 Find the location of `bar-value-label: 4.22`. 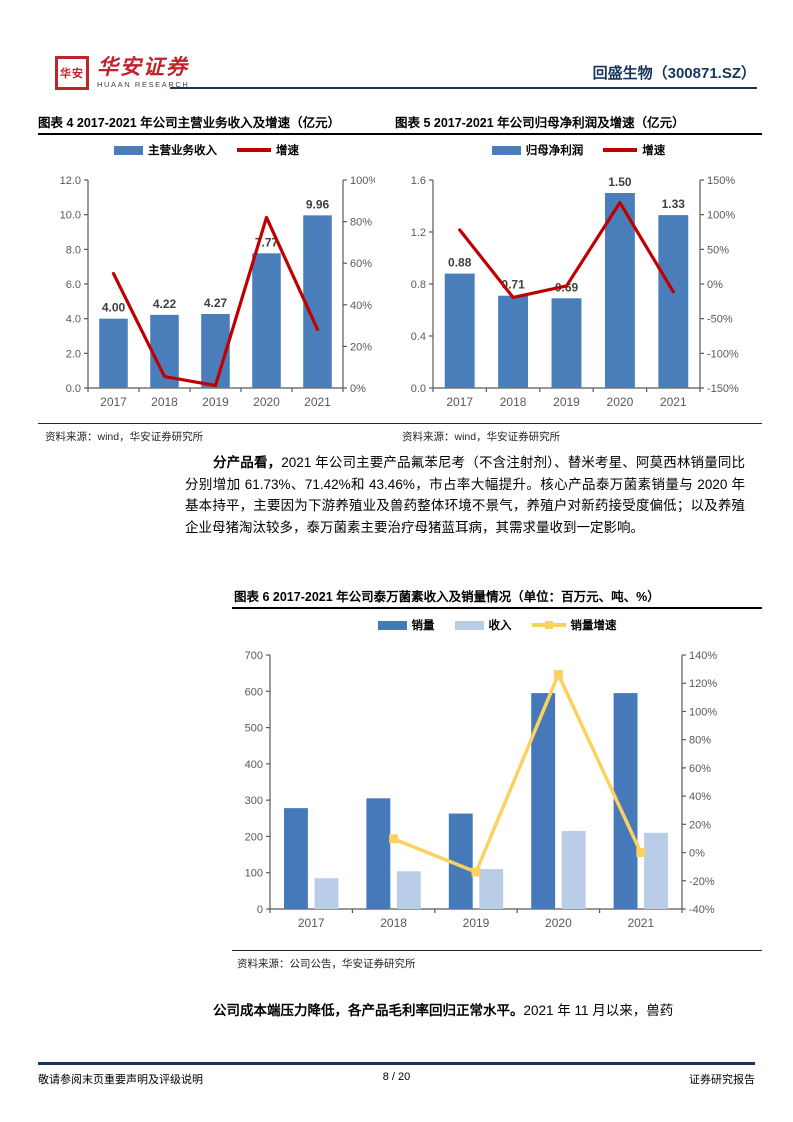

bar-value-label: 4.22 is located at coordinates (165, 304).